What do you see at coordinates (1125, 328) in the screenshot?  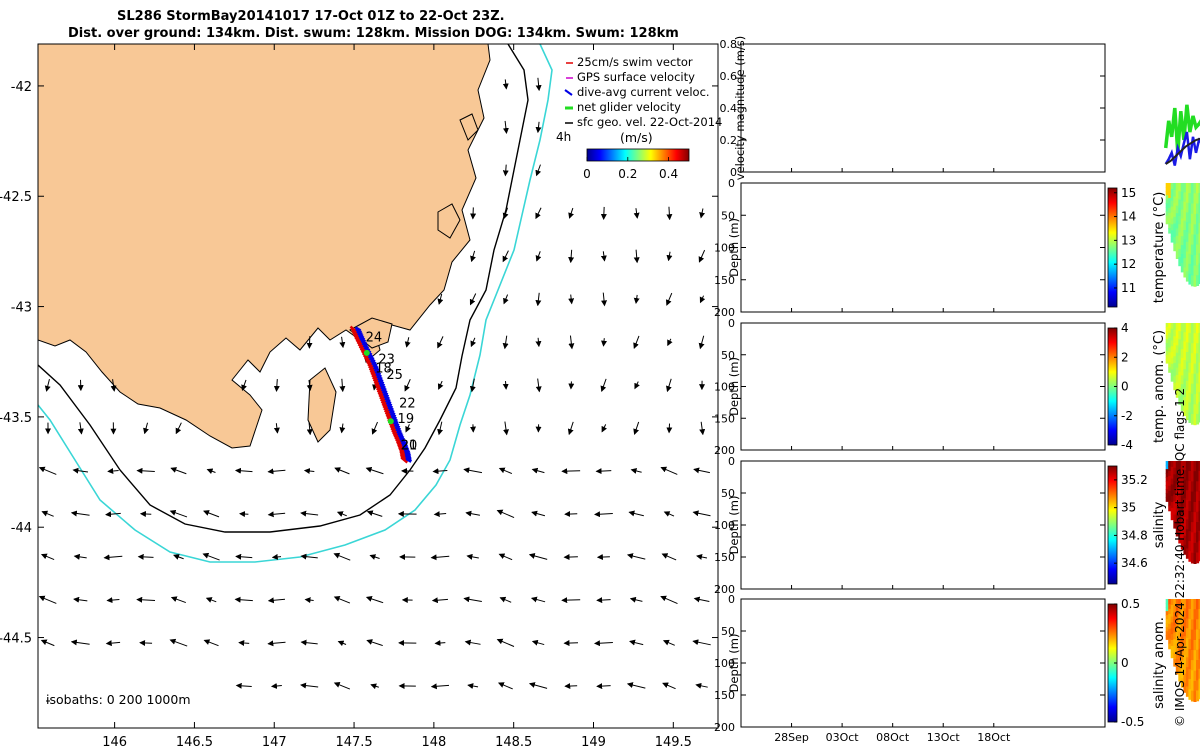 I see `temp_anom-cbtick-label: 4` at bounding box center [1125, 328].